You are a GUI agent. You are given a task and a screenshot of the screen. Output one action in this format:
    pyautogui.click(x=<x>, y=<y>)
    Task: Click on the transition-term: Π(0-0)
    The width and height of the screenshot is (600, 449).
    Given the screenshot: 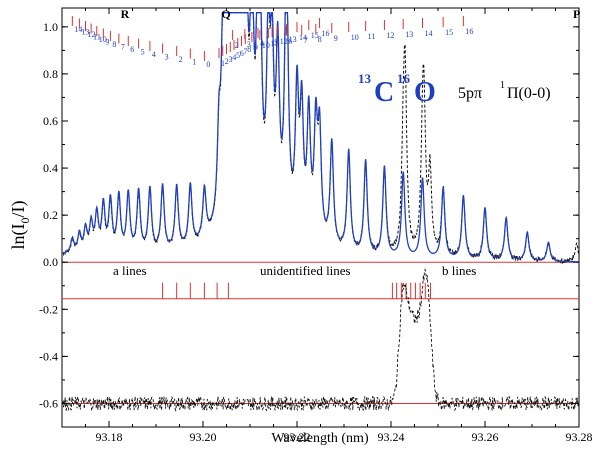 What is the action you would take?
    pyautogui.click(x=529, y=93)
    